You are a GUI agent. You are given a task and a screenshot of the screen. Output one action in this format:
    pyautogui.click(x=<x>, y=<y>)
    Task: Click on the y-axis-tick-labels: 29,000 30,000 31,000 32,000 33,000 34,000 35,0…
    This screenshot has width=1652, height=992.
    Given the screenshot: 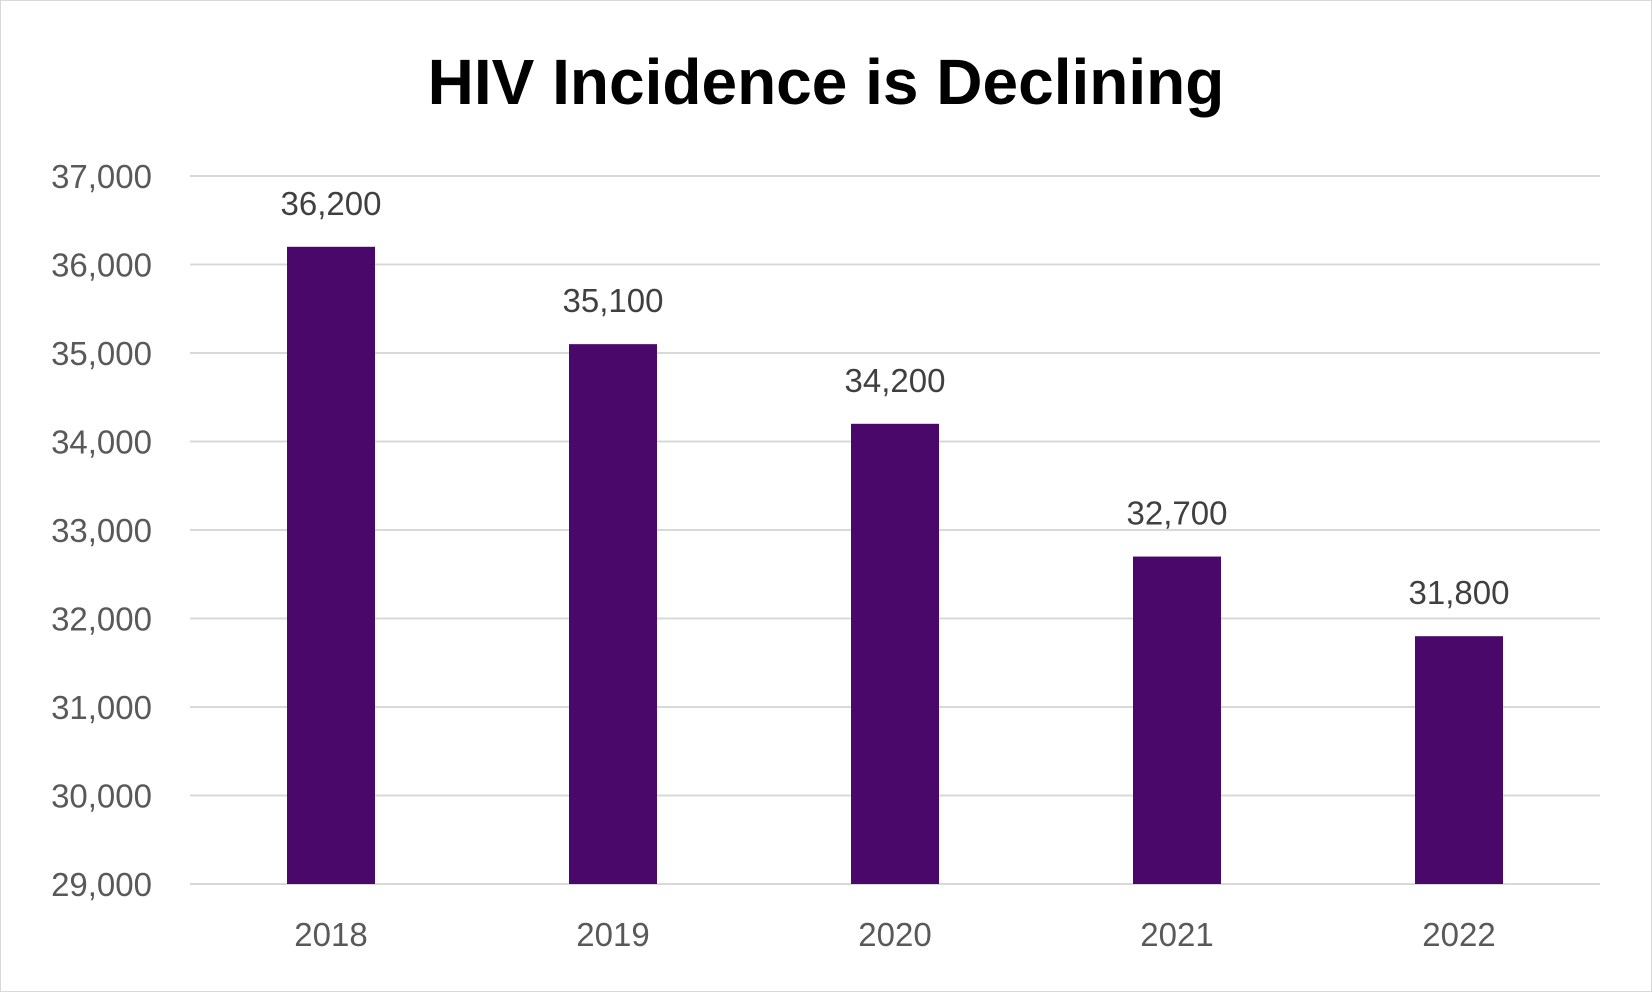 What is the action you would take?
    pyautogui.click(x=101, y=530)
    